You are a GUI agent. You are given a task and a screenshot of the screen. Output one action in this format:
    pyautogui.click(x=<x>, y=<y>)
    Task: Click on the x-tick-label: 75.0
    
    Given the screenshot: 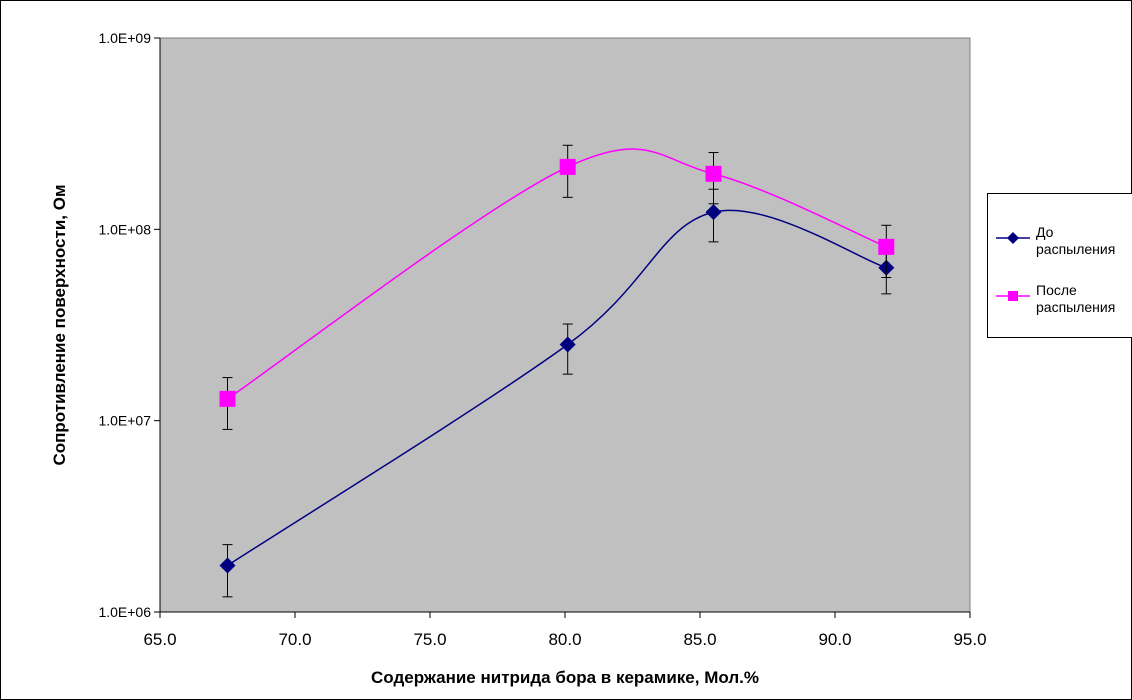 What is the action you would take?
    pyautogui.click(x=429, y=639)
    